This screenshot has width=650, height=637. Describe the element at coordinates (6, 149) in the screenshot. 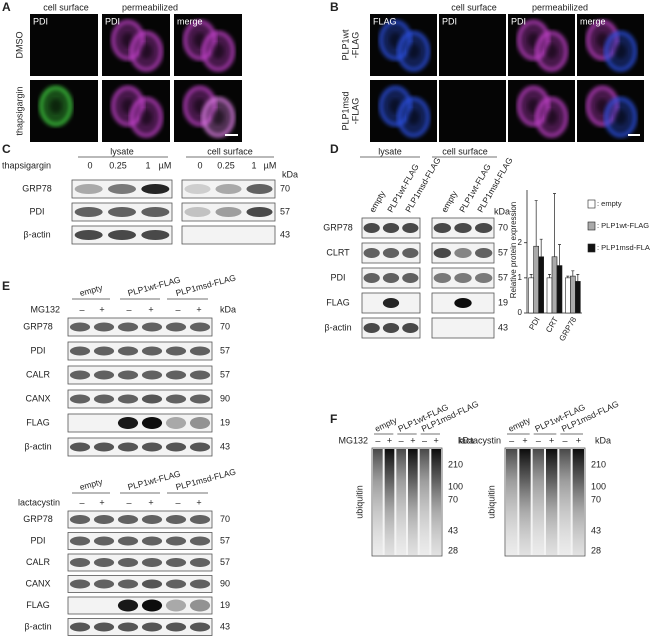

I see `panel-label: C` at that location.